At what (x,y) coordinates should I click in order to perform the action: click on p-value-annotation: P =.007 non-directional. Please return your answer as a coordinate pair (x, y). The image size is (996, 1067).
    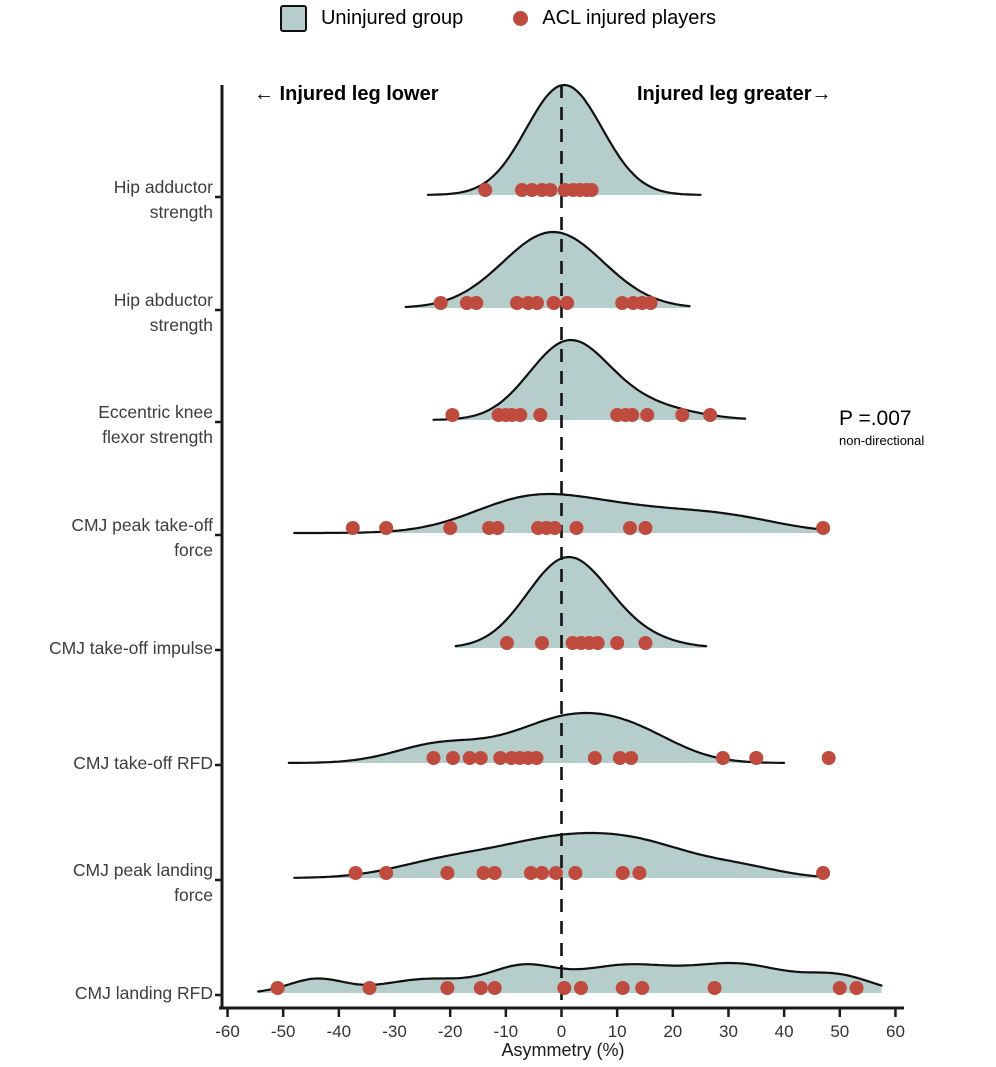
    Looking at the image, I should click on (881, 428).